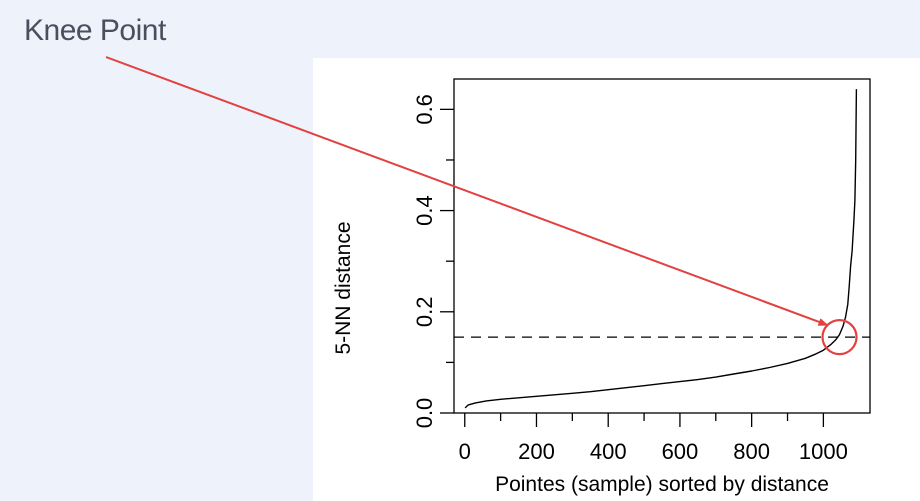 The height and width of the screenshot is (501, 920). I want to click on y-tick-label: 0.6, so click(424, 109).